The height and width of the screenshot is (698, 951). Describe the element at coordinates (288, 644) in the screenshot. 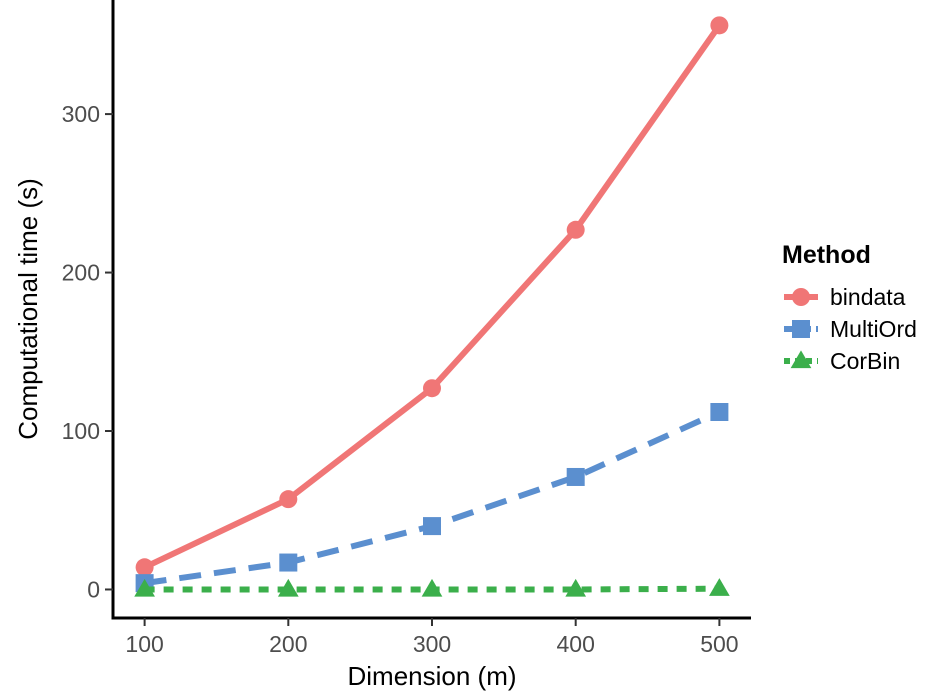

I see `x-tick-label: 200` at that location.